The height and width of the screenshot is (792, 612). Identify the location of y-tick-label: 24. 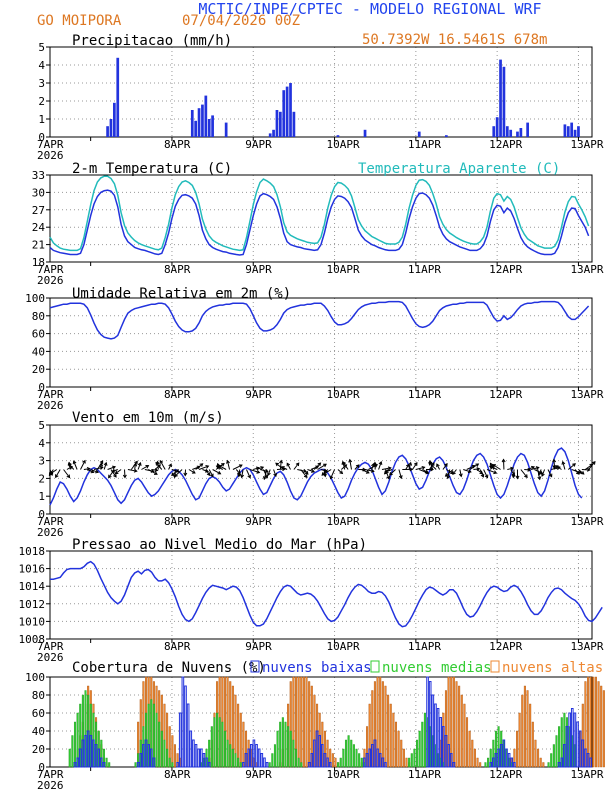
(39, 227).